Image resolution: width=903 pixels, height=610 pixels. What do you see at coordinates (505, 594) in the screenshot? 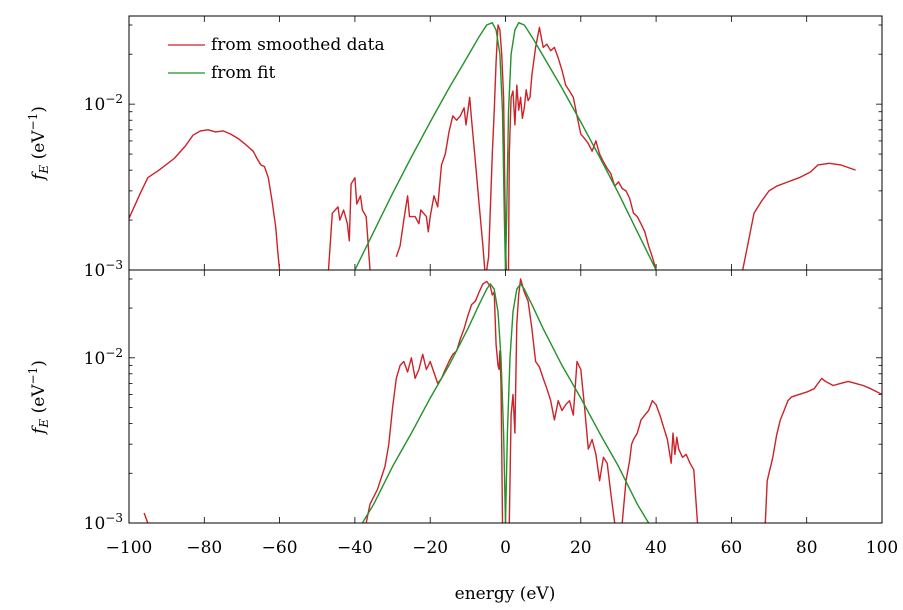
I see `x-axis-label: energy (eV)` at bounding box center [505, 594].